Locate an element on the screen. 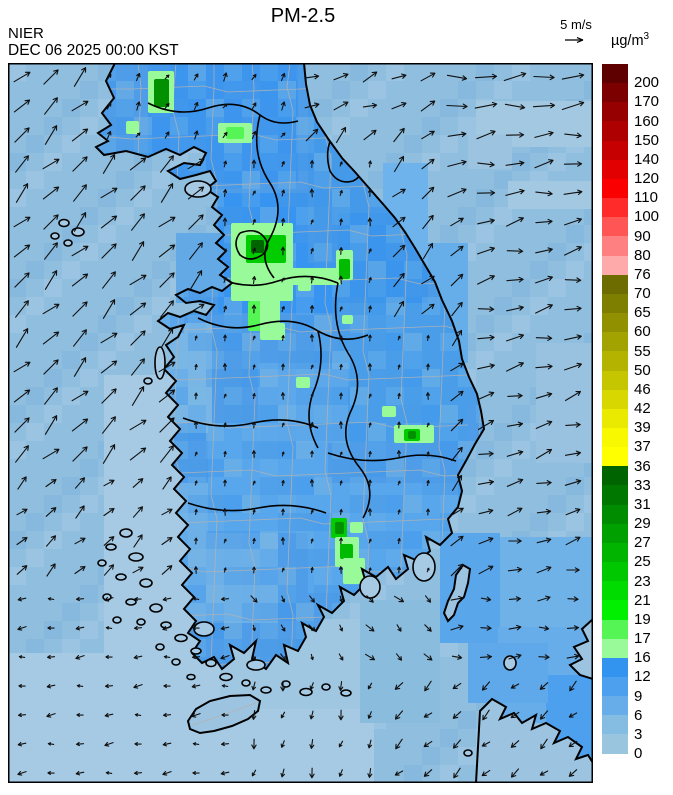 The image size is (673, 795). colorbar-tick-label: 60 is located at coordinates (642, 332).